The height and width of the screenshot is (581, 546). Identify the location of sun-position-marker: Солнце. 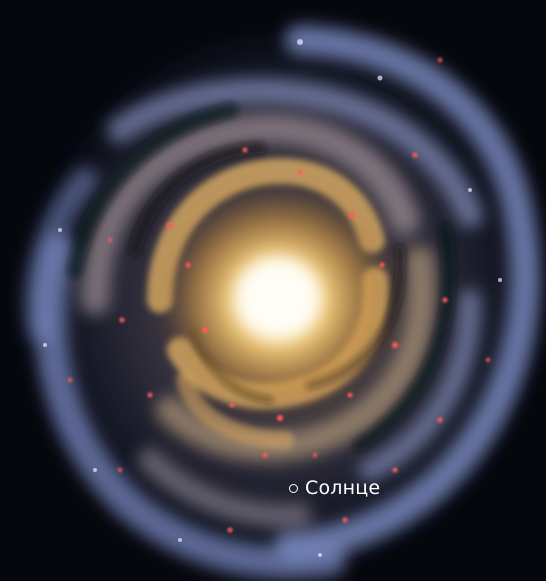
(334, 488).